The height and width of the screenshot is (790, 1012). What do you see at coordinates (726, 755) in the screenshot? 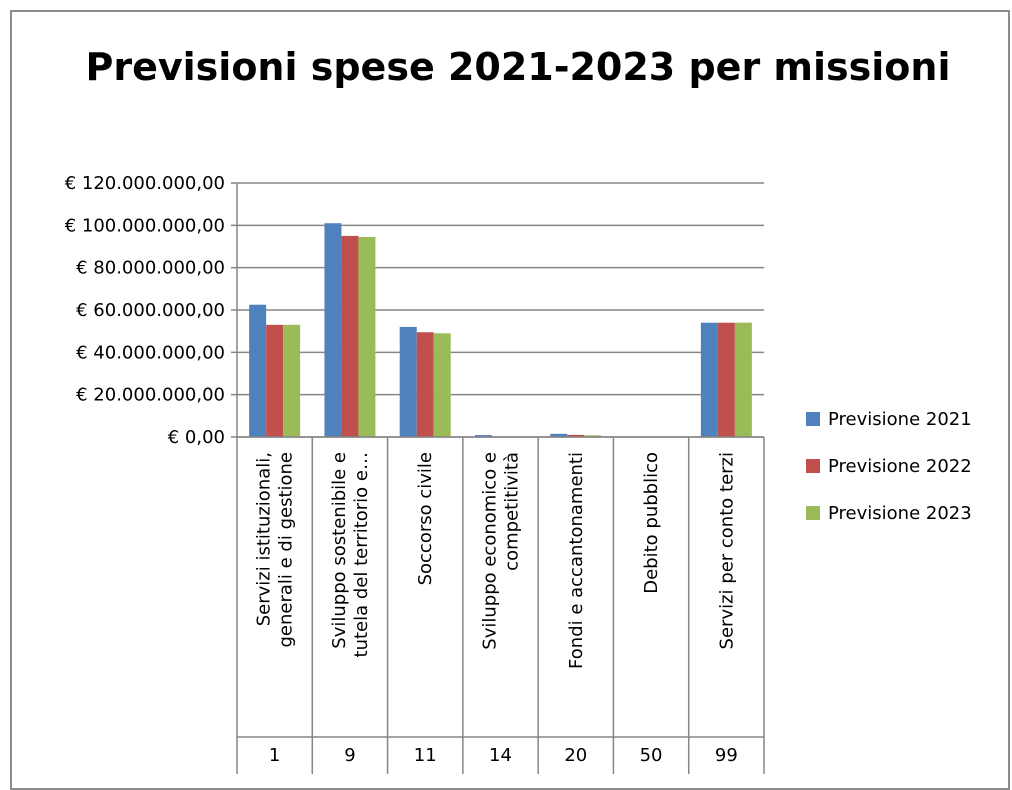
I see `category-code: 99` at bounding box center [726, 755].